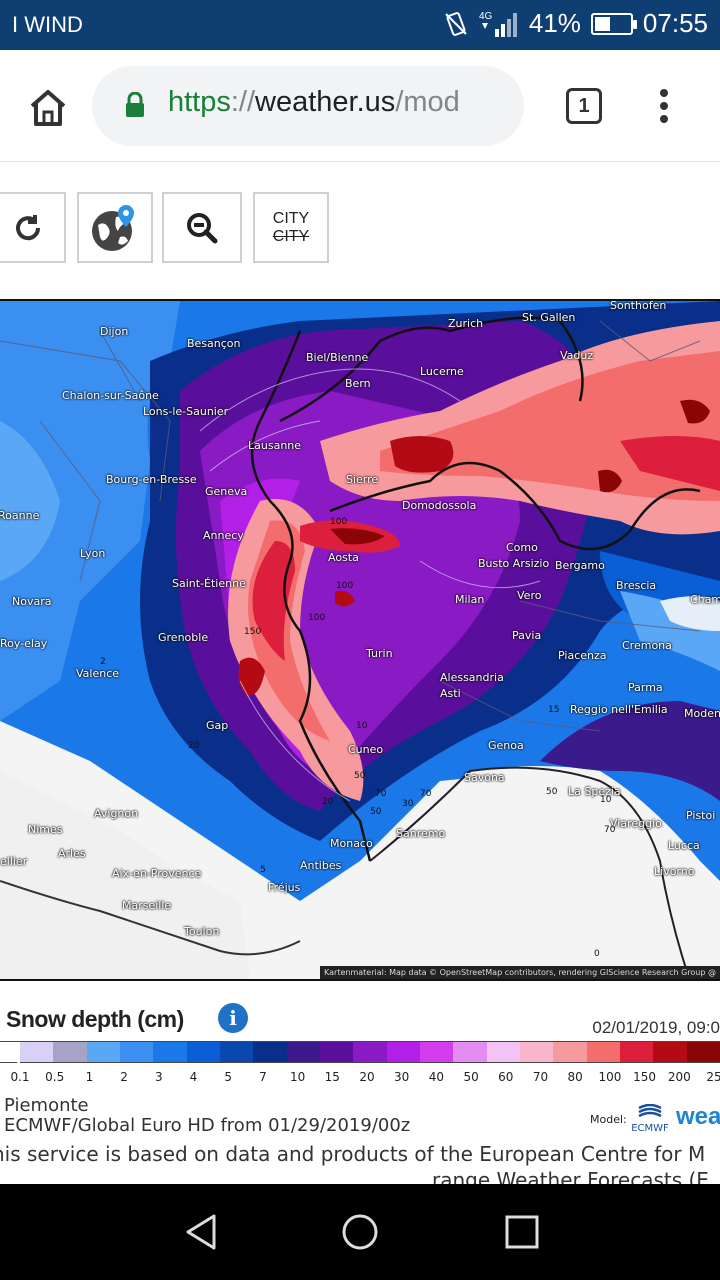 The width and height of the screenshot is (720, 1280). Describe the element at coordinates (362, 479) in the screenshot. I see `map-city-label: Sierre` at that location.